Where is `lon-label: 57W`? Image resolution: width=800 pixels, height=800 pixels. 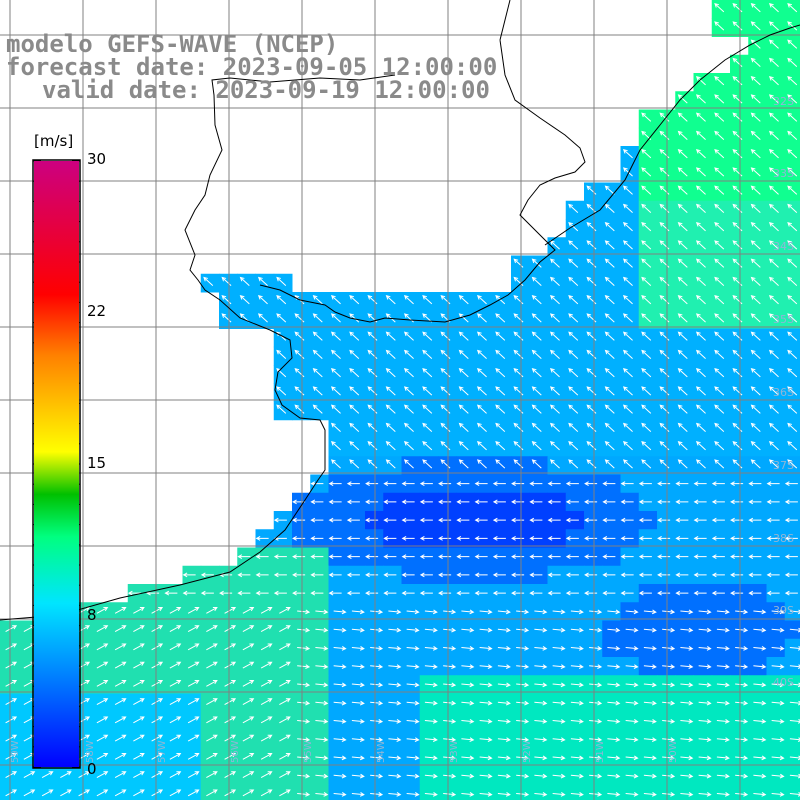
lon-label: 57W is located at coordinates (162, 751).